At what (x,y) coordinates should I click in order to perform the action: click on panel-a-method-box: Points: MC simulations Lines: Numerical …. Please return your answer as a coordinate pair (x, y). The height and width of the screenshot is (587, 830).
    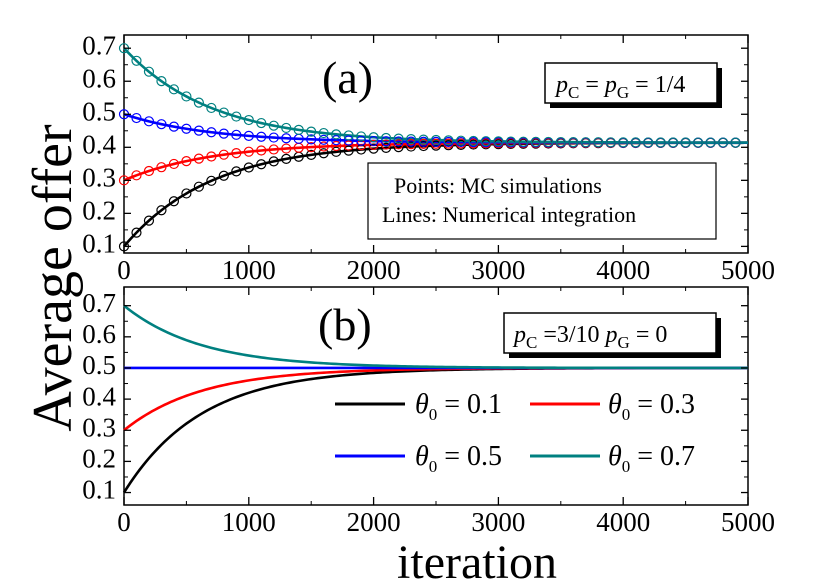
    Looking at the image, I should click on (542, 201).